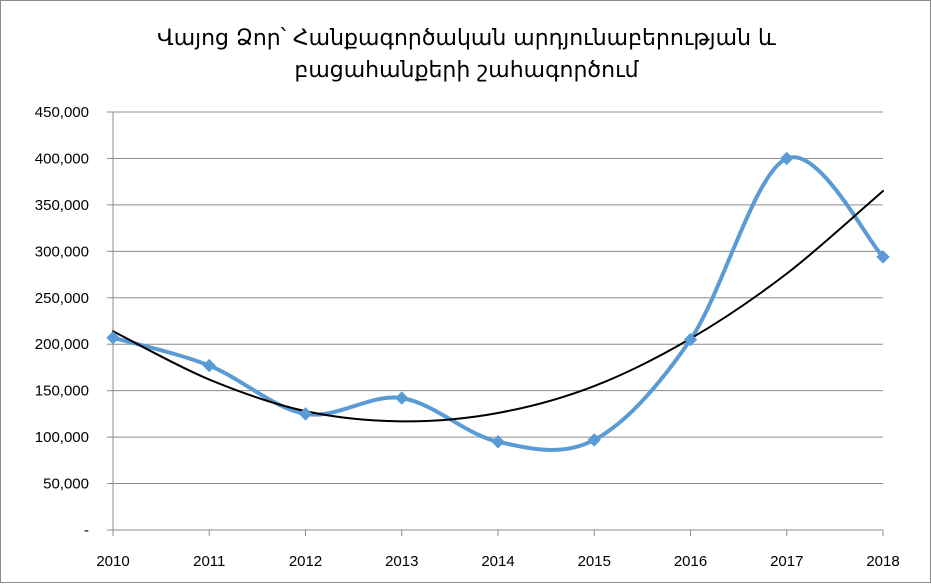  What do you see at coordinates (882, 561) in the screenshot?
I see `x-tick-label: 2018` at bounding box center [882, 561].